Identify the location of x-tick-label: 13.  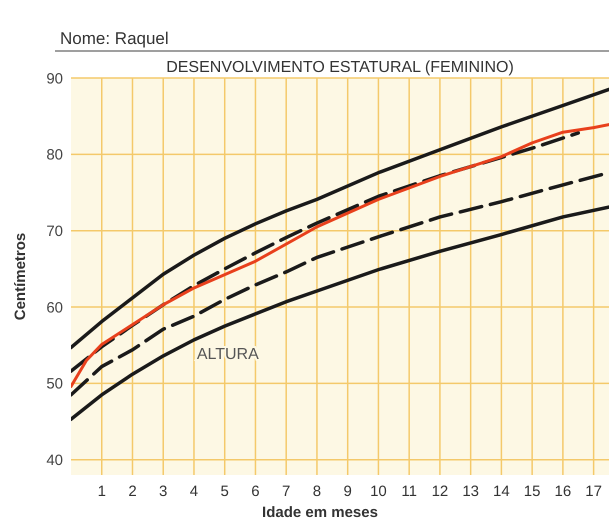
(470, 491).